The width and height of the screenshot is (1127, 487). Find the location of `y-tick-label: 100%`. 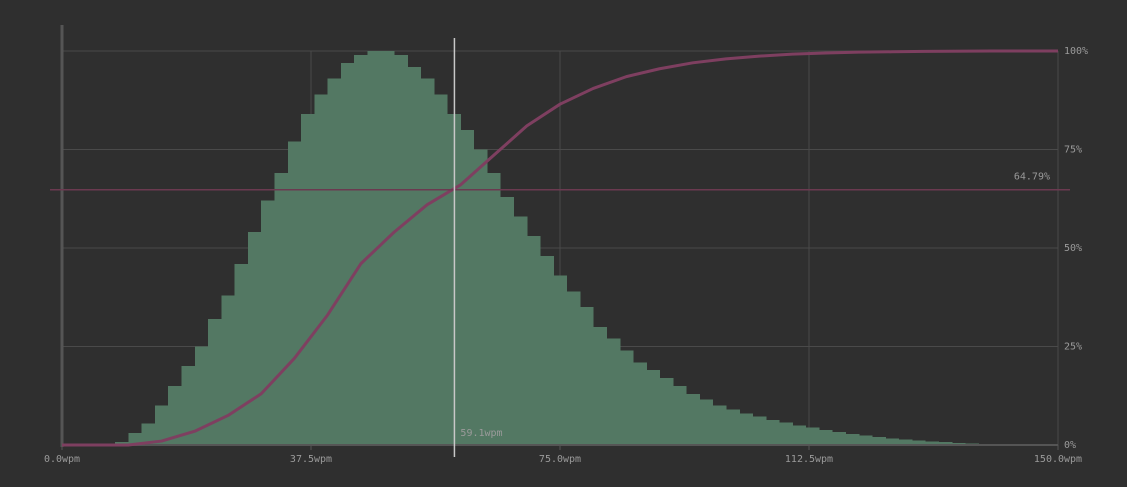

y-tick-label: 100% is located at coordinates (1076, 51).